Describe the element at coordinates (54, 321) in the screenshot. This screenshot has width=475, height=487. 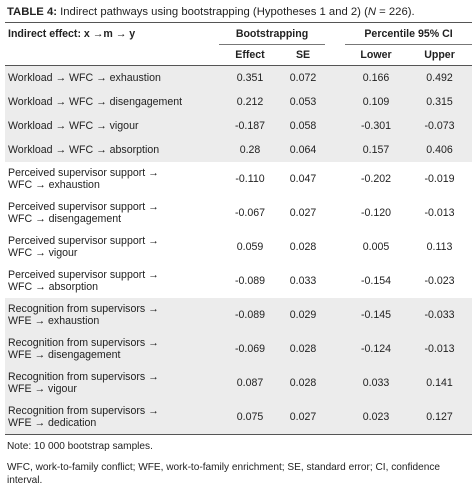
I see `pathway-label-line2: WFE → exhaustion` at that location.